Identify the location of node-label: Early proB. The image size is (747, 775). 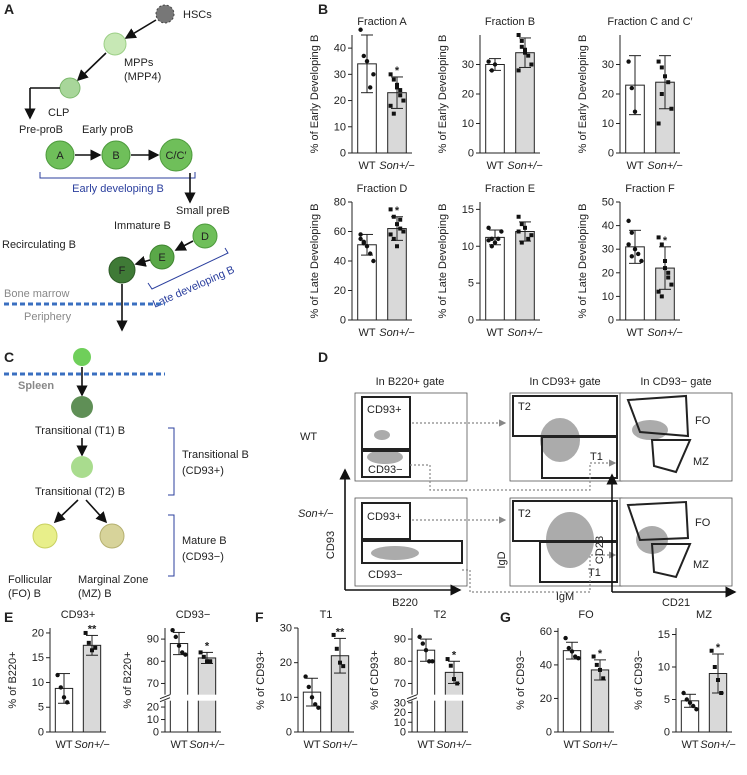
(107, 130).